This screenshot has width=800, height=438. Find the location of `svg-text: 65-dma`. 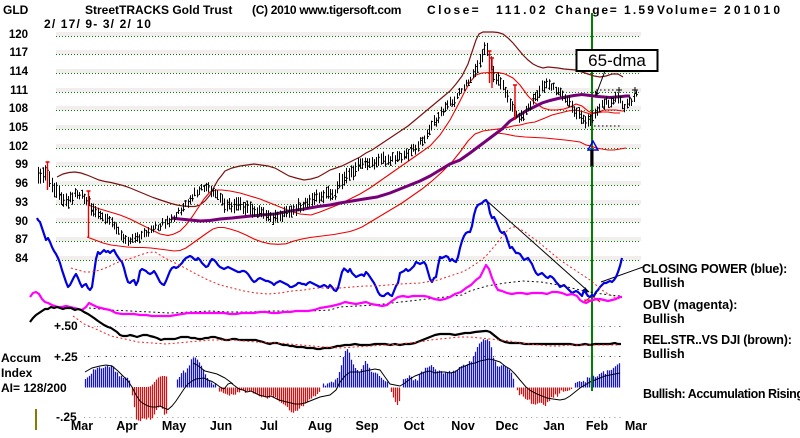

svg-text: 65-dma is located at coordinates (617, 60).